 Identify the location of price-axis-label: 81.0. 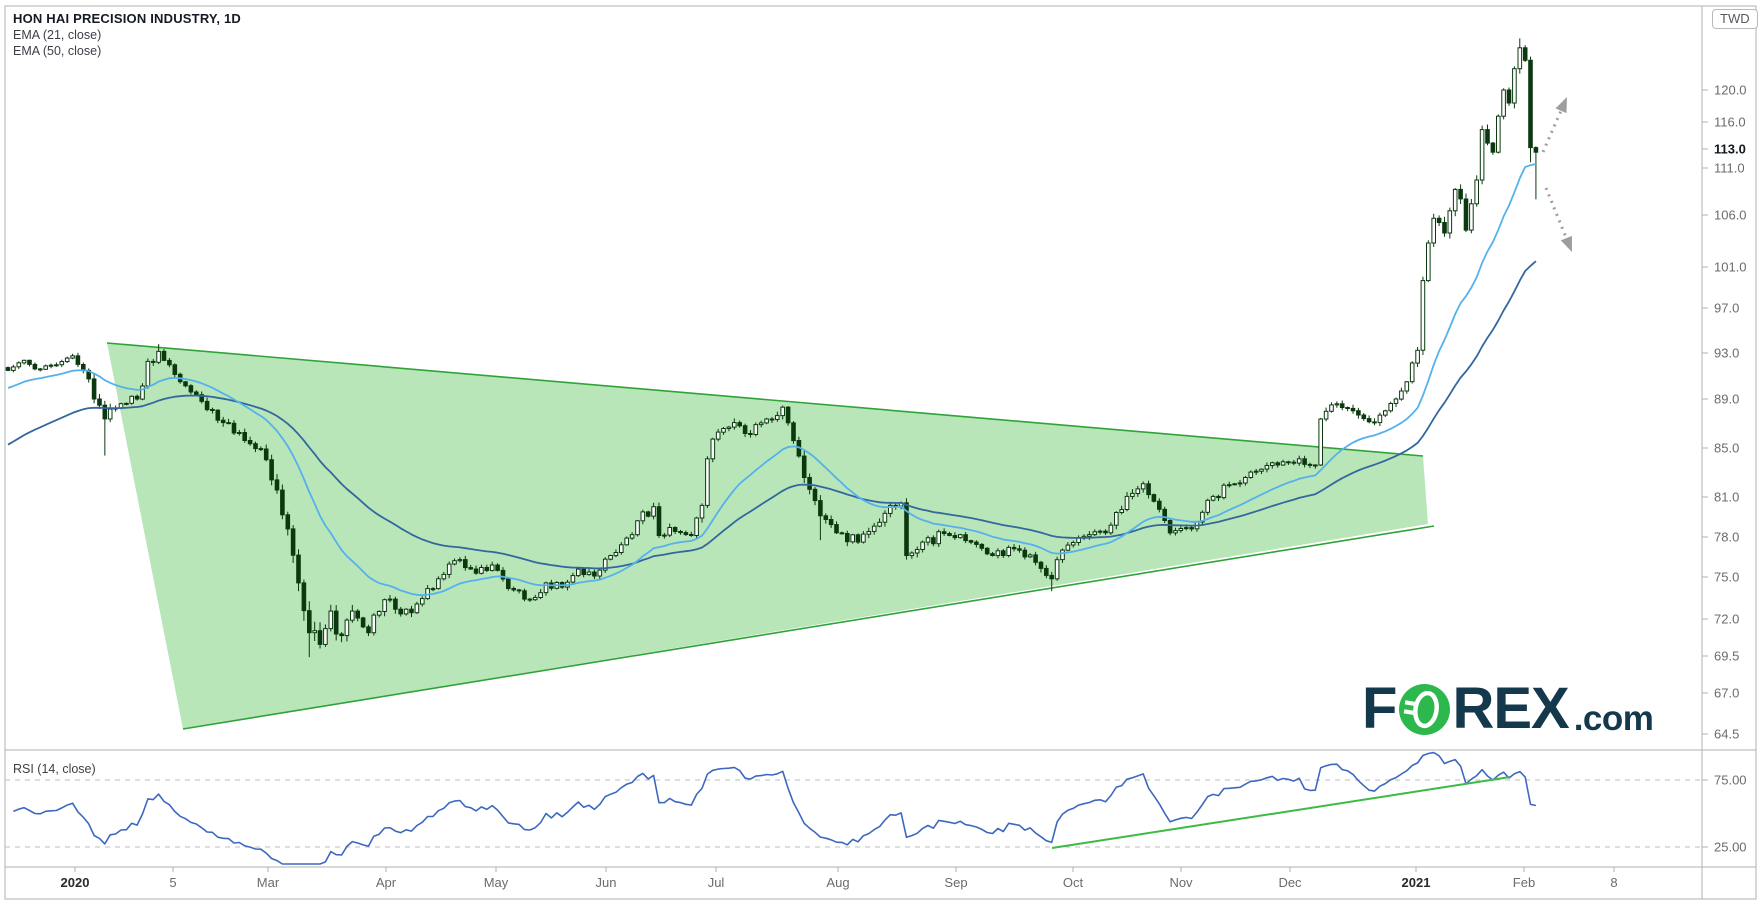
(1726, 497).